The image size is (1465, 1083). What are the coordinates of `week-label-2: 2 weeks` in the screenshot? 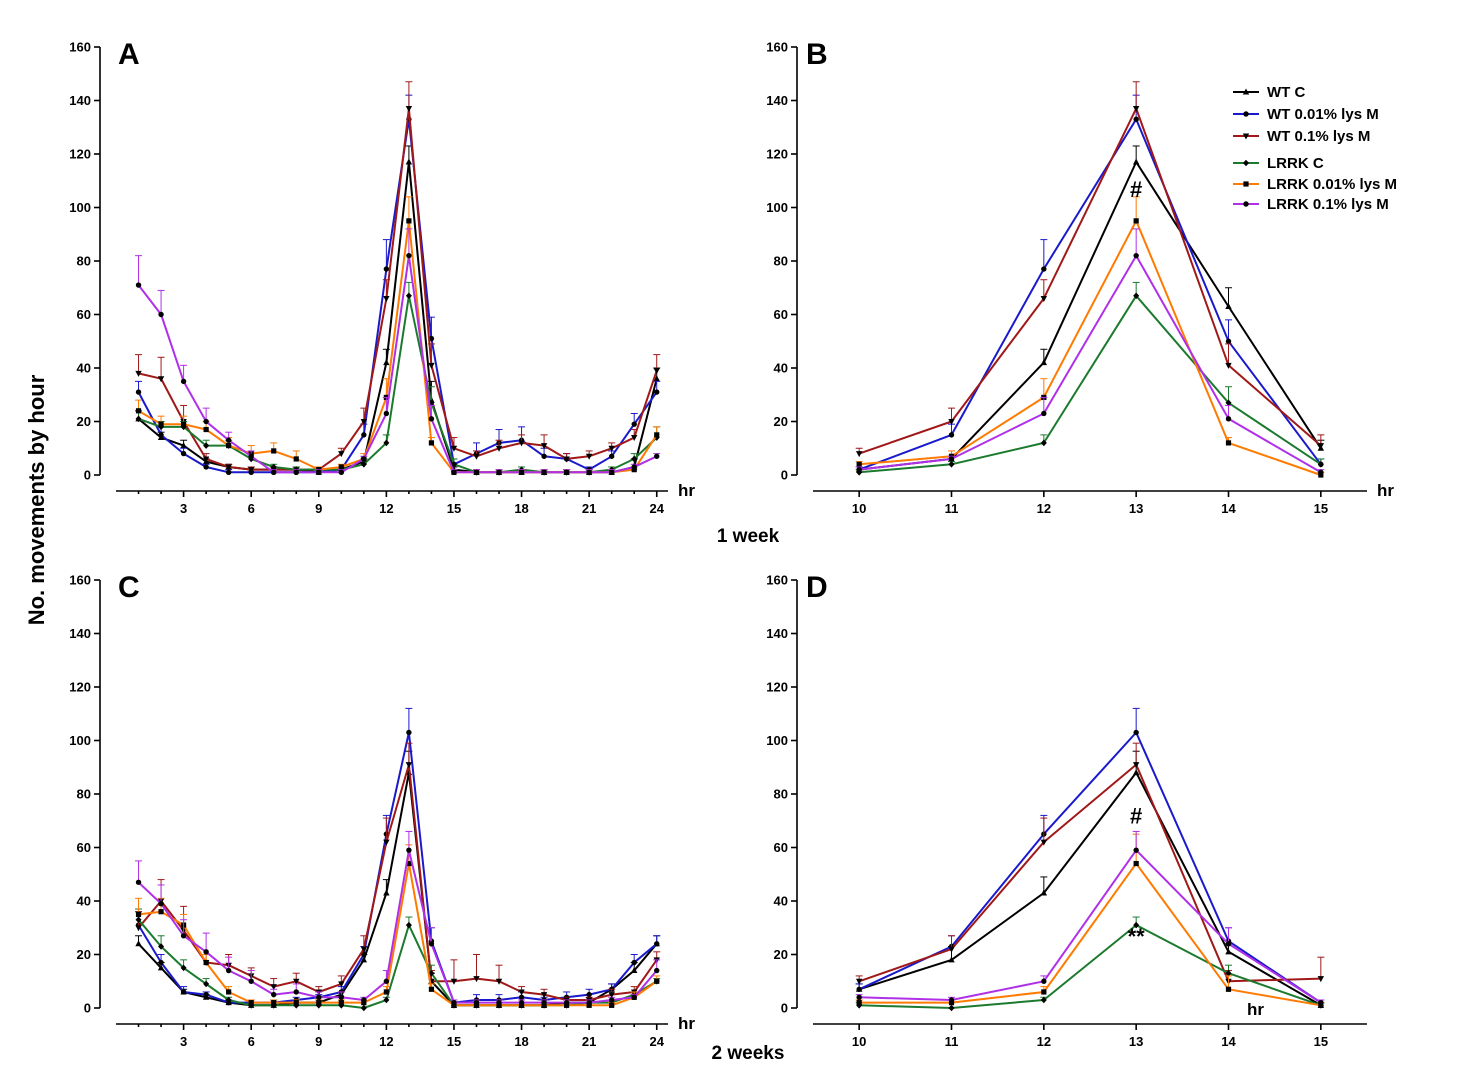 It's located at (748, 1053).